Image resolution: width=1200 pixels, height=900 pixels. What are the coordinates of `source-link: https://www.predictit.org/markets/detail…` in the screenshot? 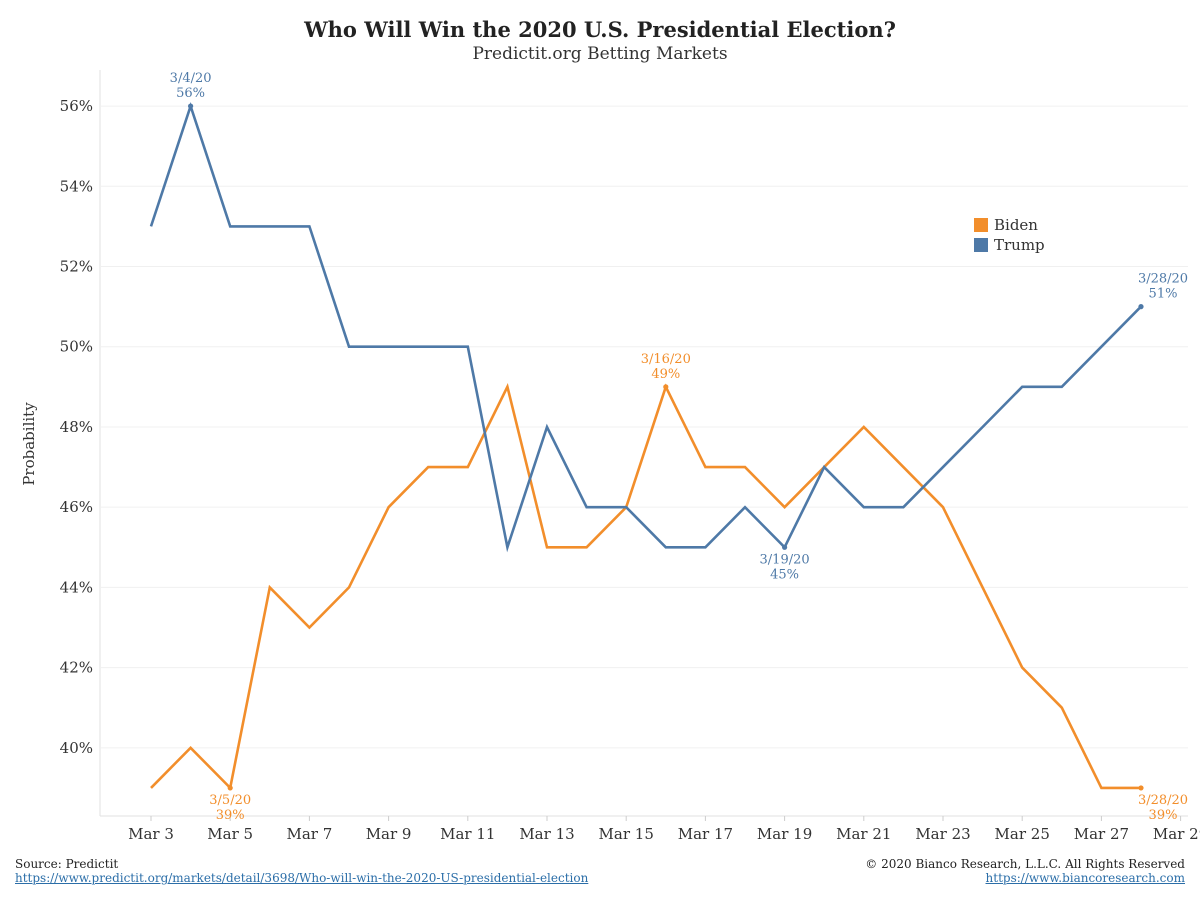 It's located at (302, 878).